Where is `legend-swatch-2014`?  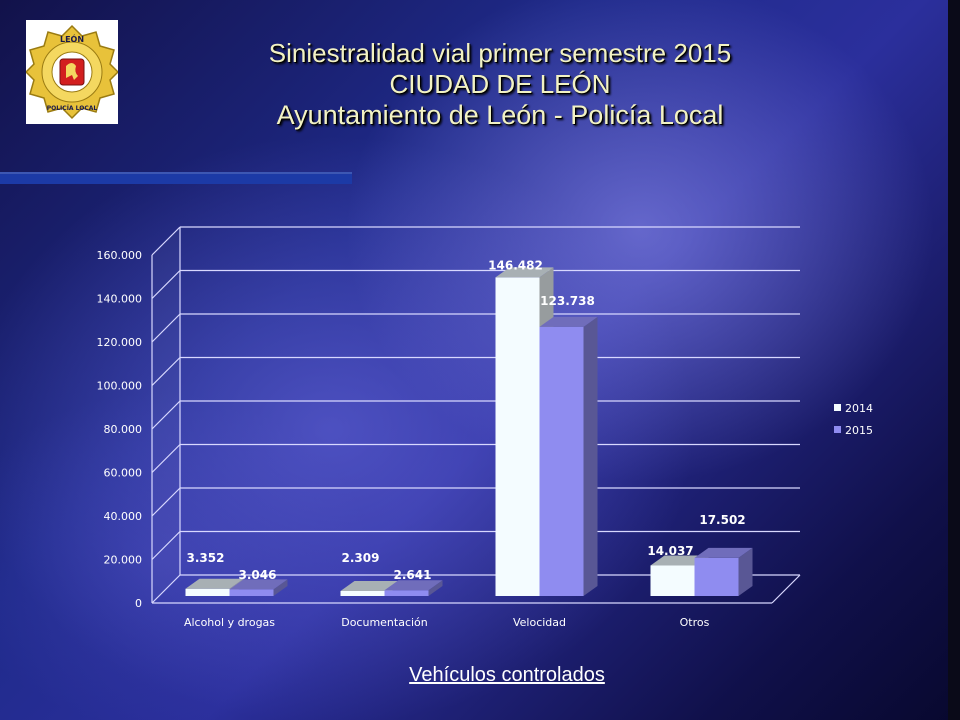
legend-swatch-2014 is located at coordinates (837, 407).